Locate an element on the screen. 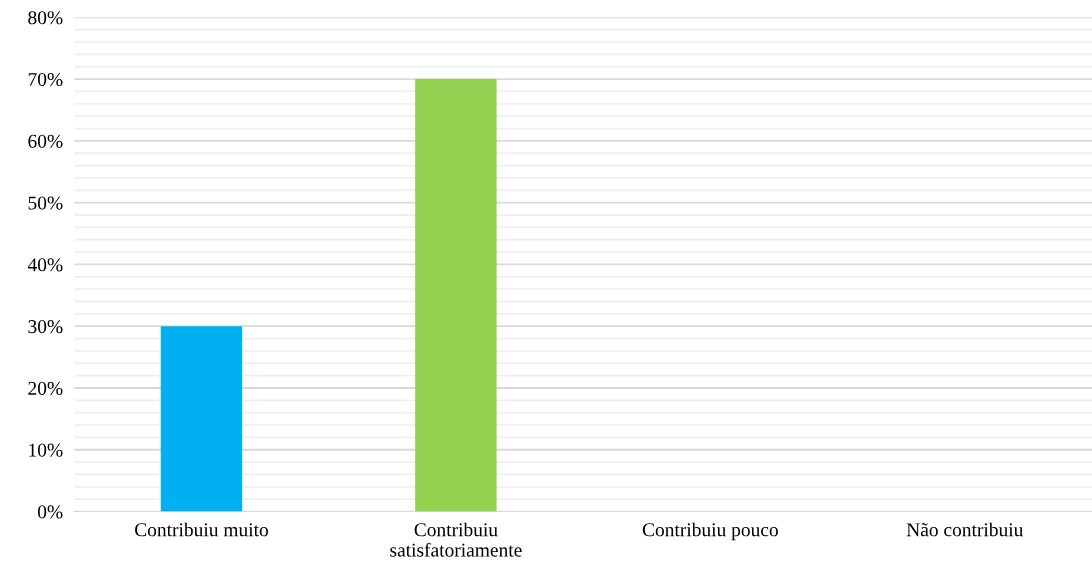 The height and width of the screenshot is (578, 1092). y-tick-label: 0% is located at coordinates (50, 512).